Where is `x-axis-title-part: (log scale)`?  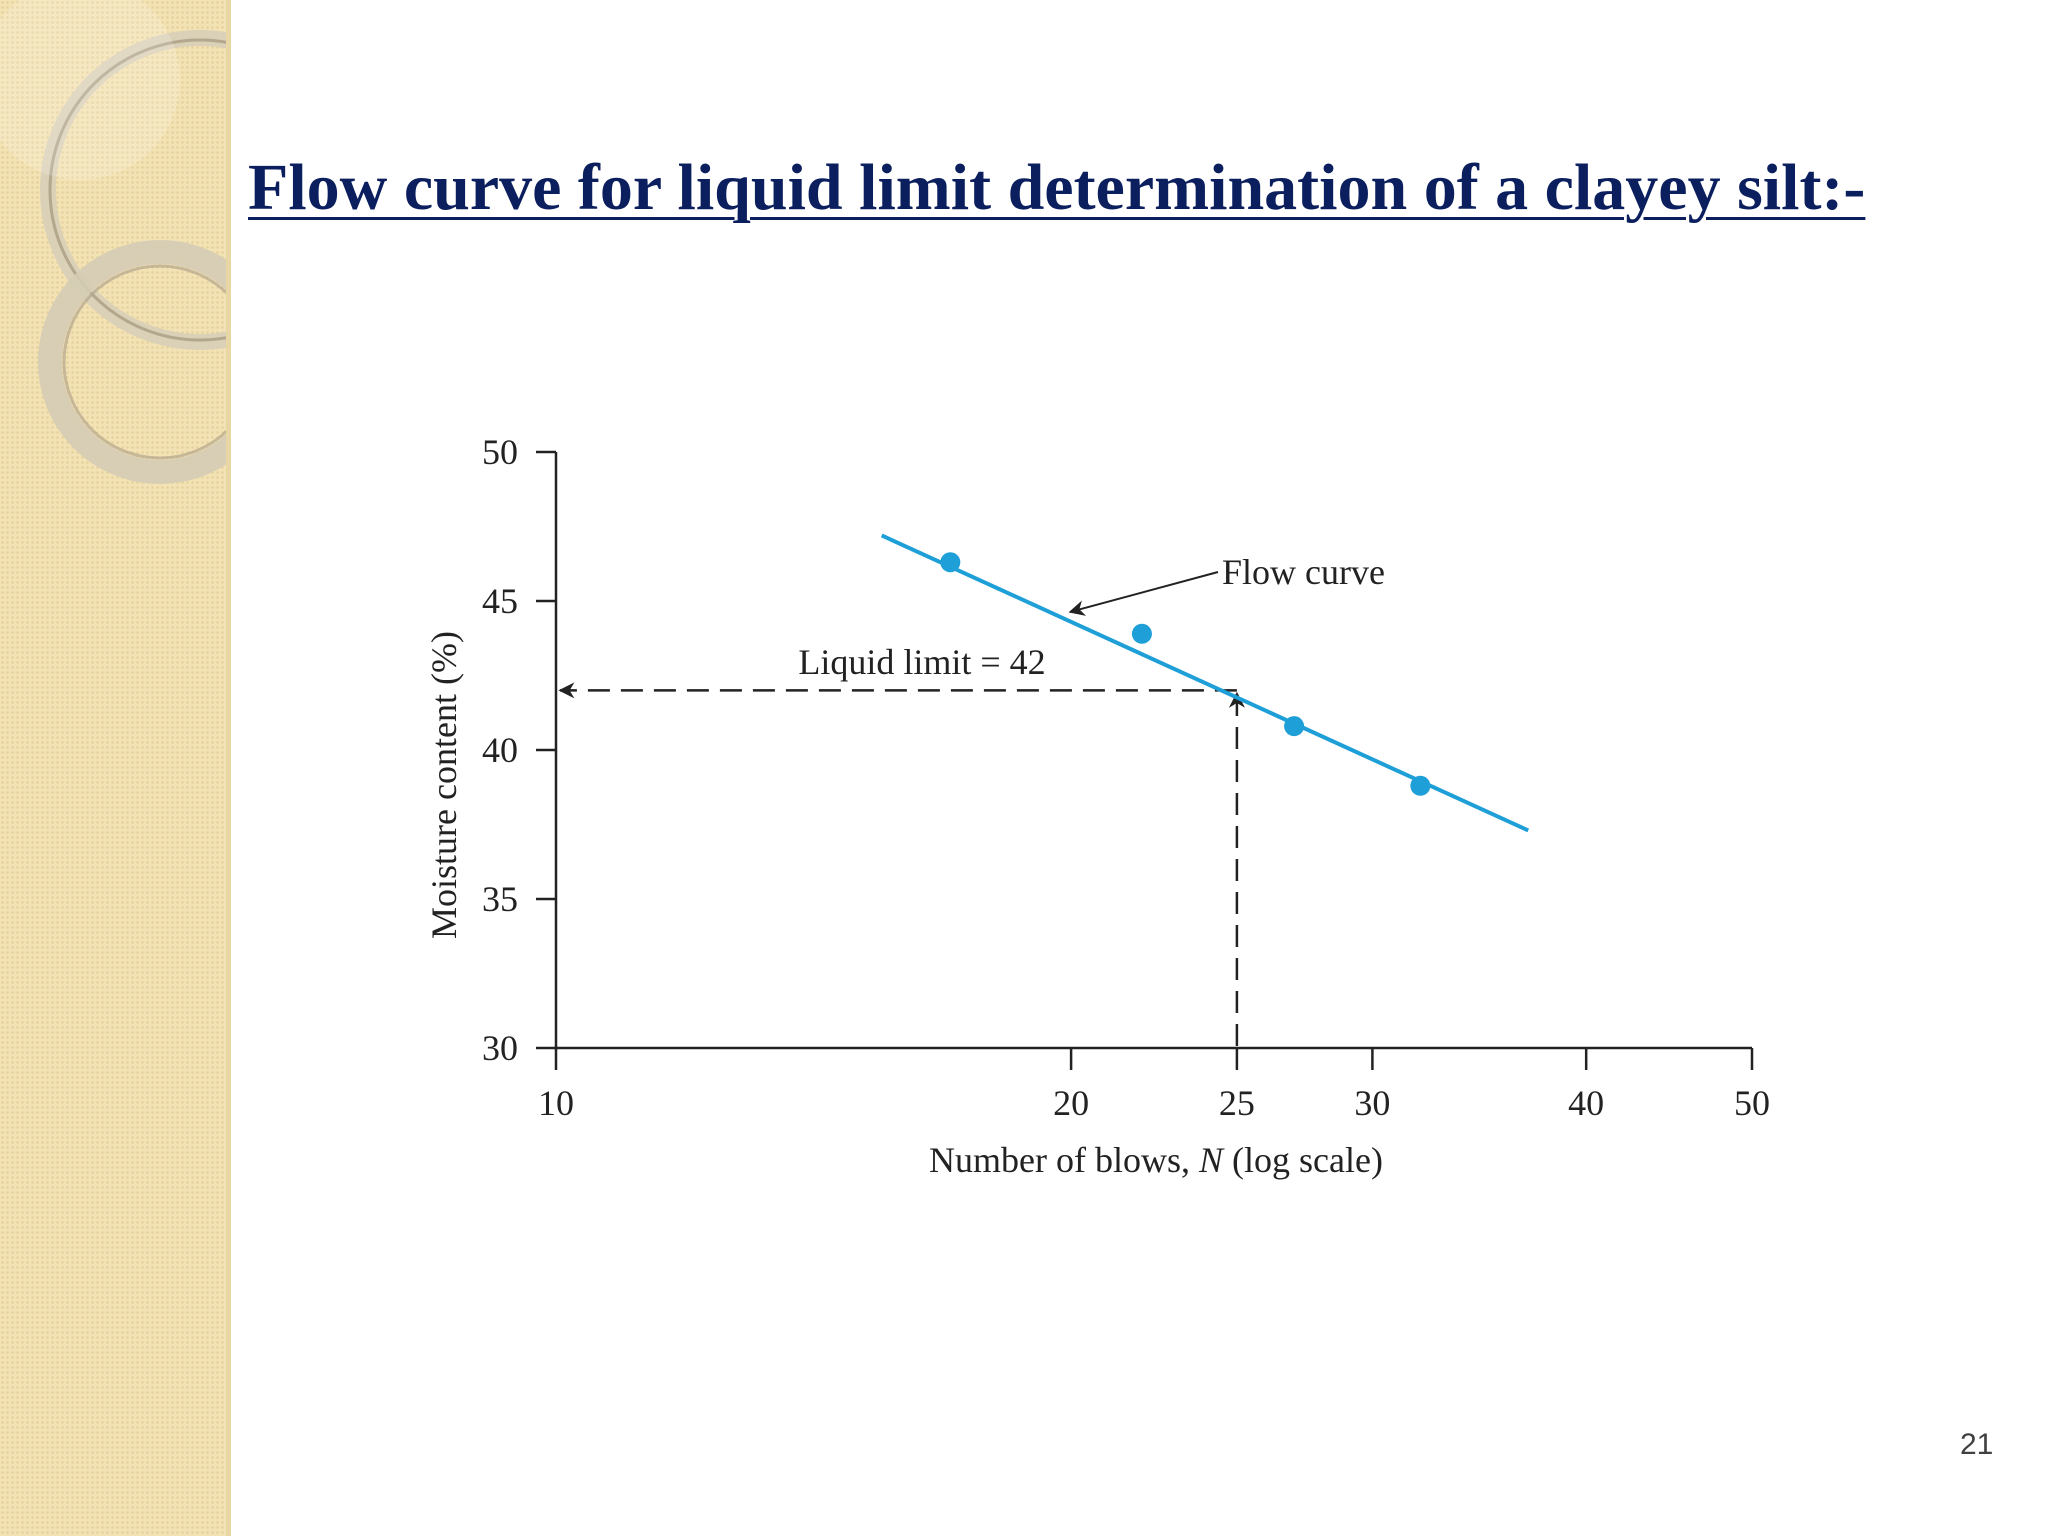 x-axis-title-part: (log scale) is located at coordinates (1303, 1160).